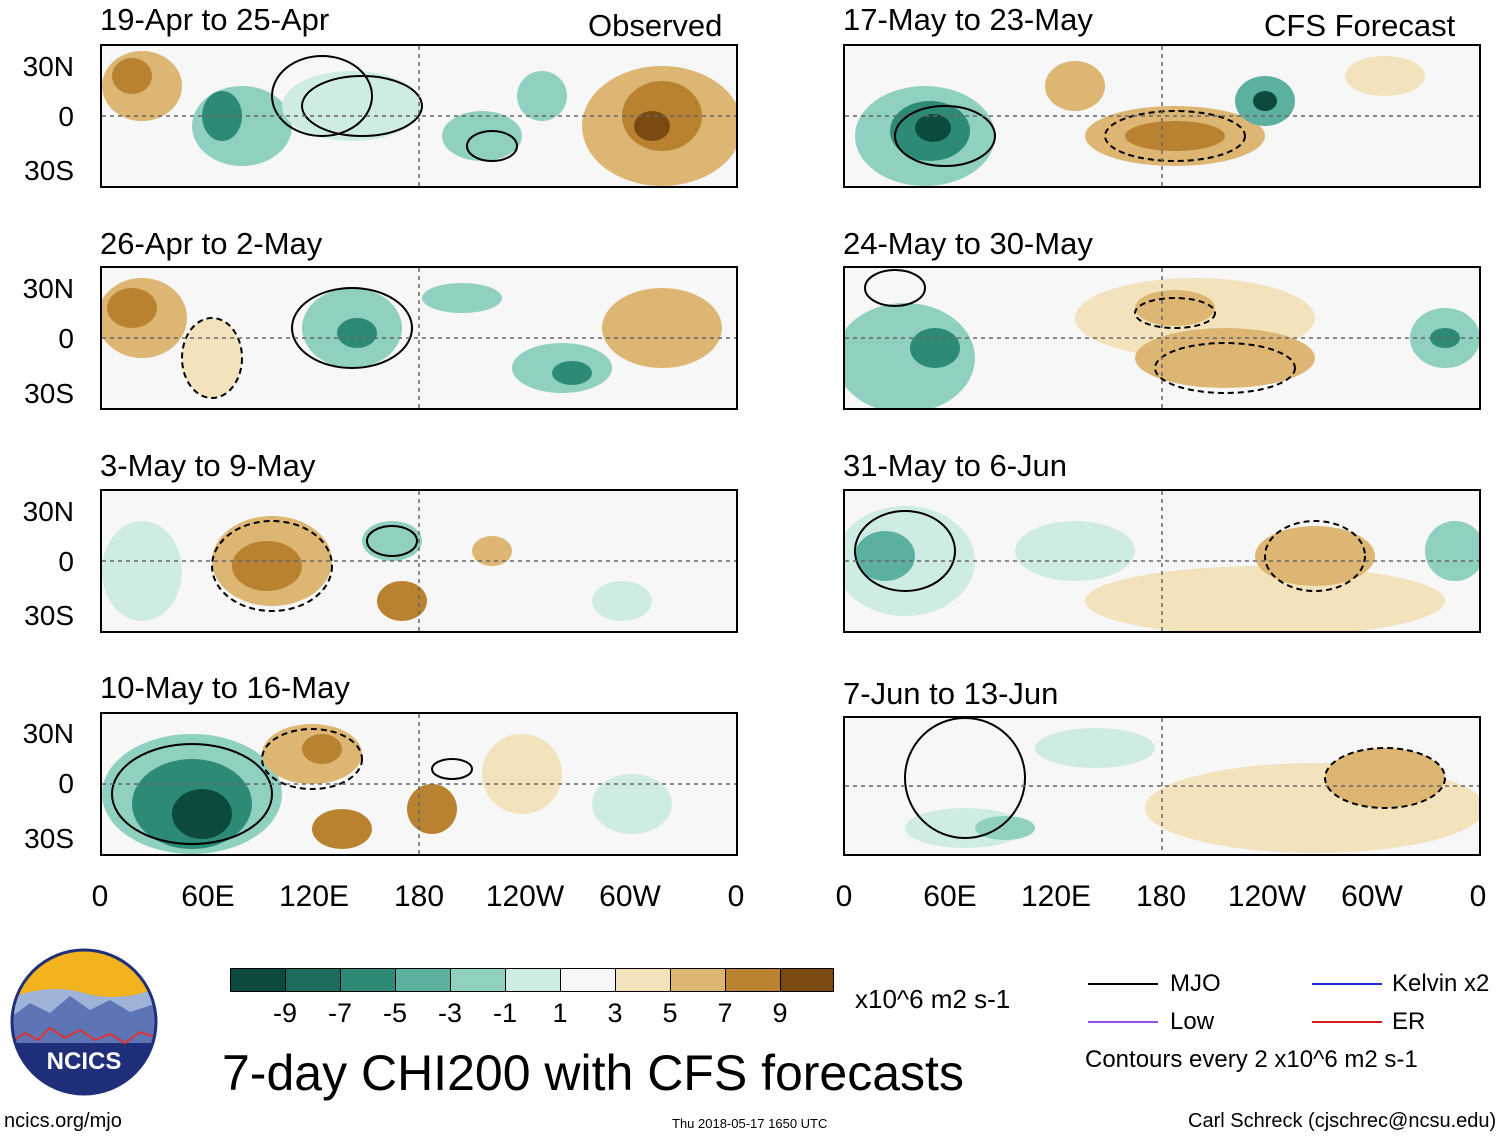 The image size is (1510, 1137). What do you see at coordinates (84, 1022) in the screenshot?
I see `ncics-logo: NCICS` at bounding box center [84, 1022].